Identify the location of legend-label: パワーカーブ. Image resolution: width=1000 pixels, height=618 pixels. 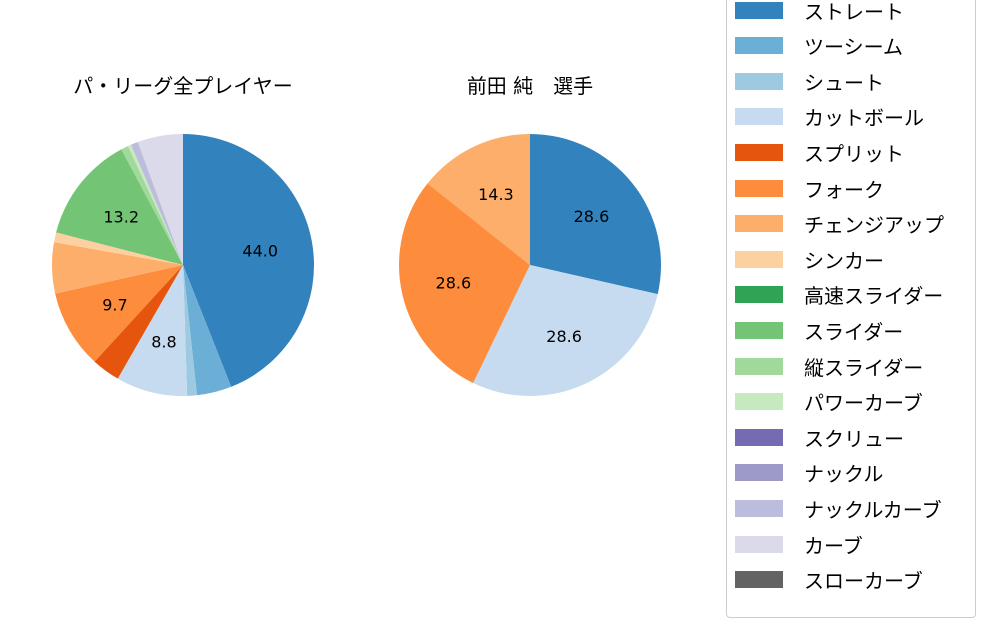
(863, 403).